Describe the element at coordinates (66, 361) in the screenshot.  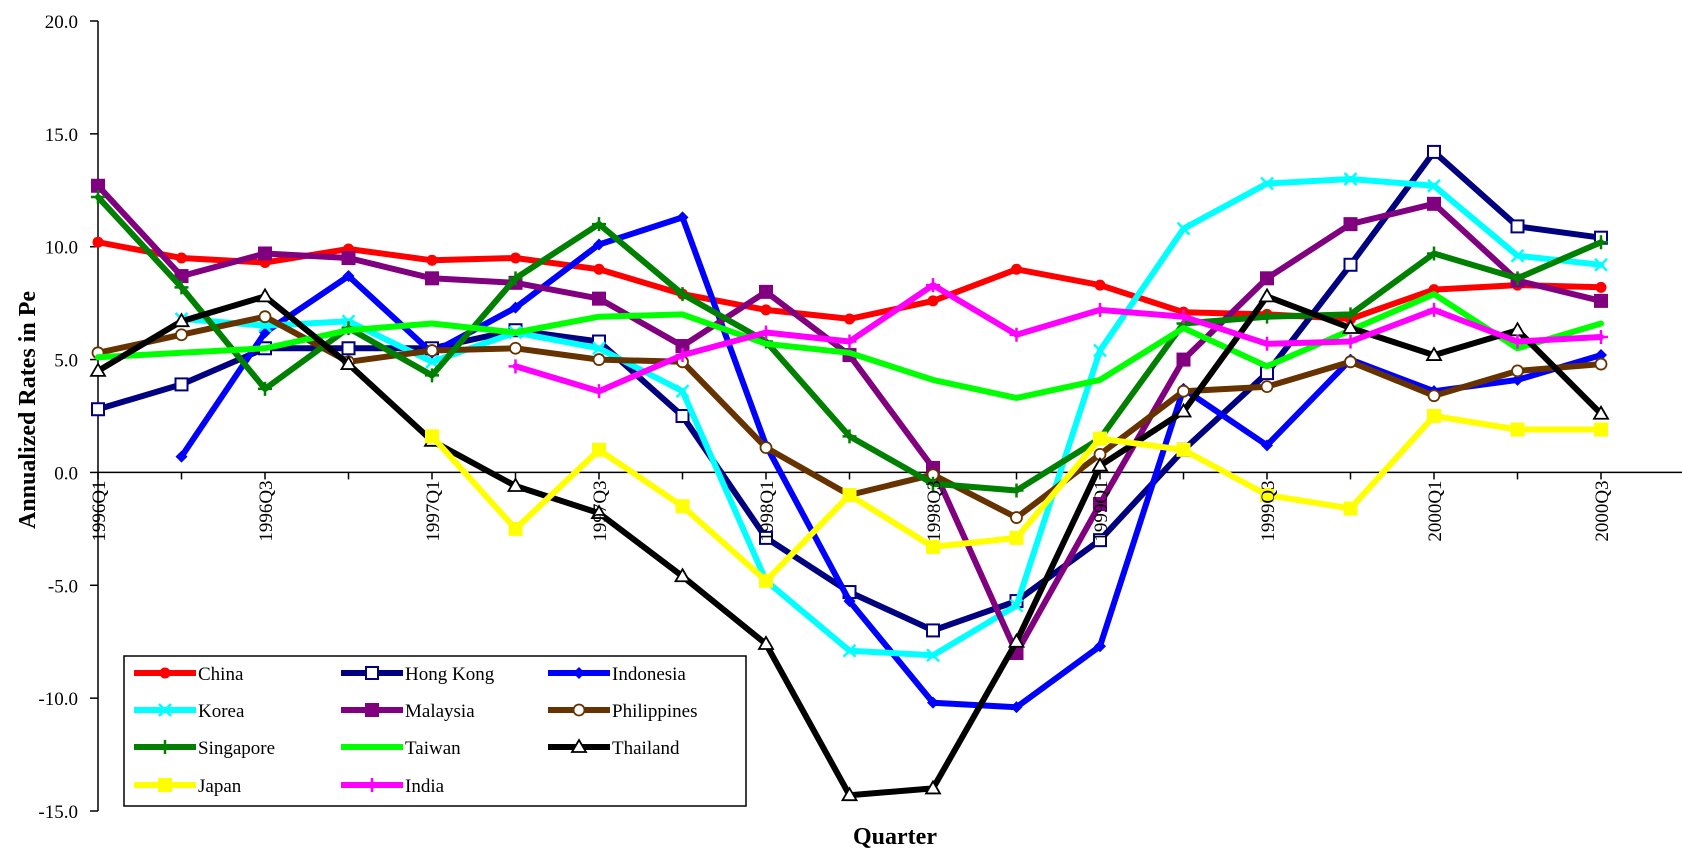
I see `y-tick-label: 5.0` at that location.